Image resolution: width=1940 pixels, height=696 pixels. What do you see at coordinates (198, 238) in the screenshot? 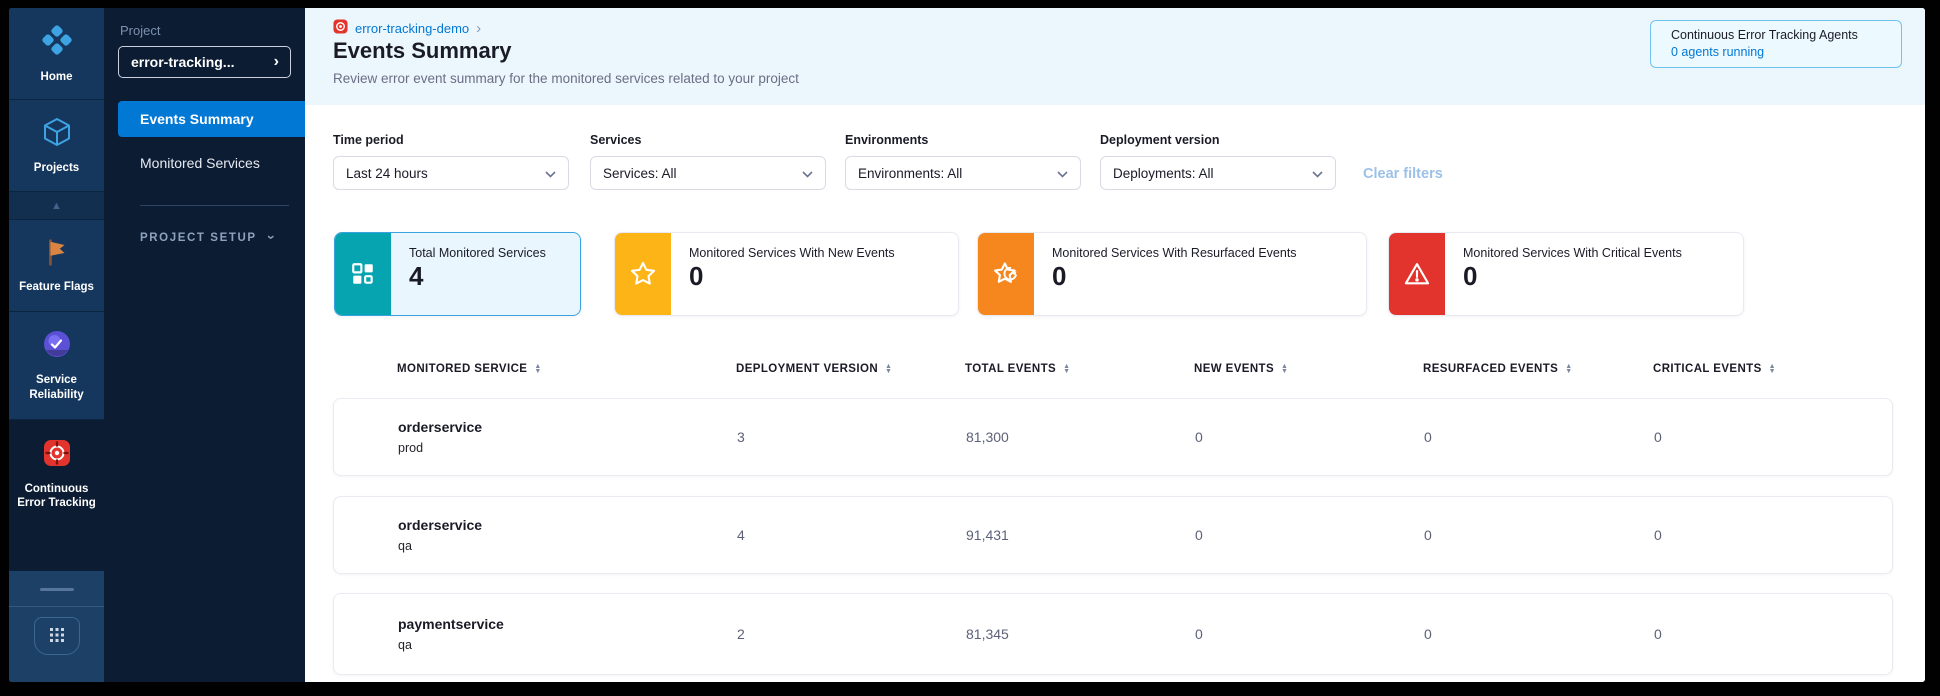
I see `project-setup-label: PROJECT SETUP` at bounding box center [198, 238].